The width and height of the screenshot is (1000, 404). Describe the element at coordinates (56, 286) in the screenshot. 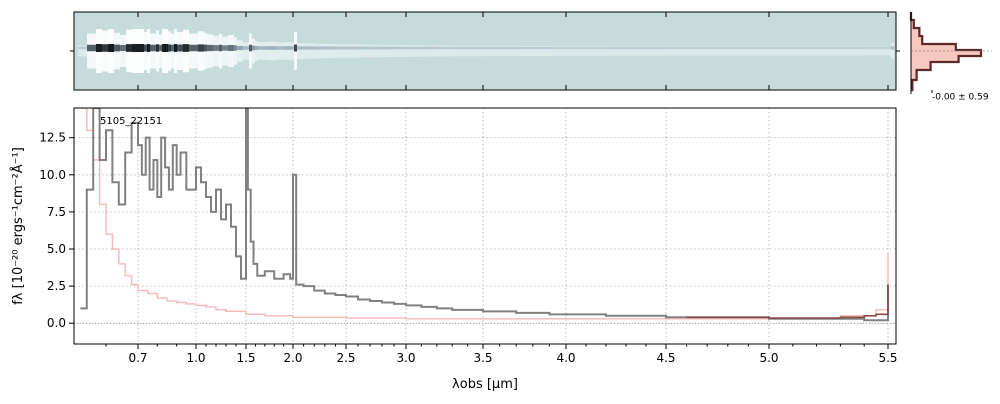

I see `y-tick-label: 2.5` at that location.